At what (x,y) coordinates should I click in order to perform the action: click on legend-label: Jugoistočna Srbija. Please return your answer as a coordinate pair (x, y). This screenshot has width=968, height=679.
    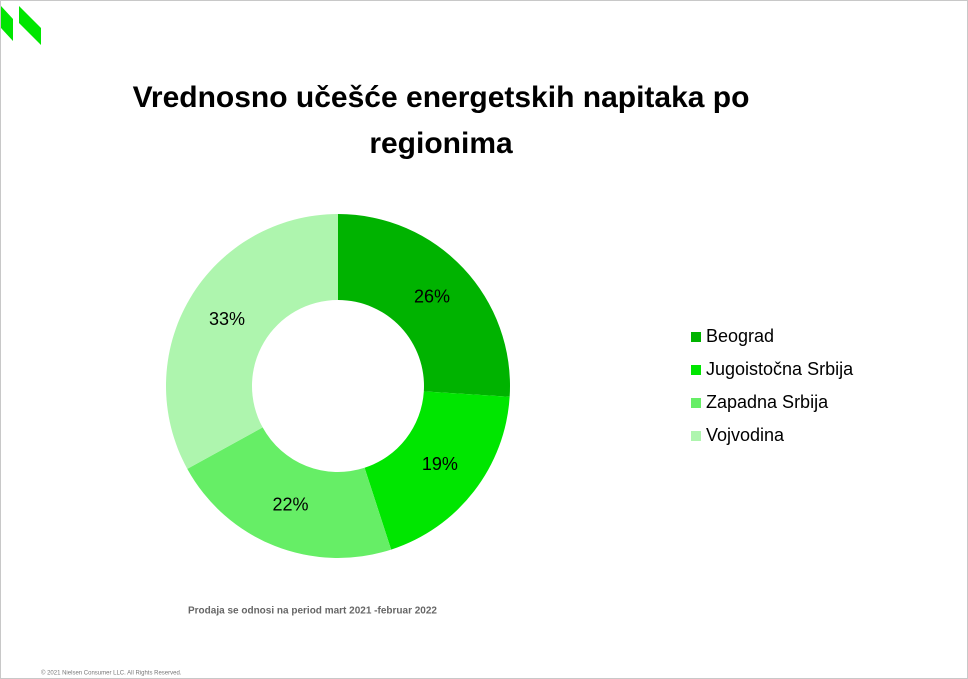
    Looking at the image, I should click on (780, 369).